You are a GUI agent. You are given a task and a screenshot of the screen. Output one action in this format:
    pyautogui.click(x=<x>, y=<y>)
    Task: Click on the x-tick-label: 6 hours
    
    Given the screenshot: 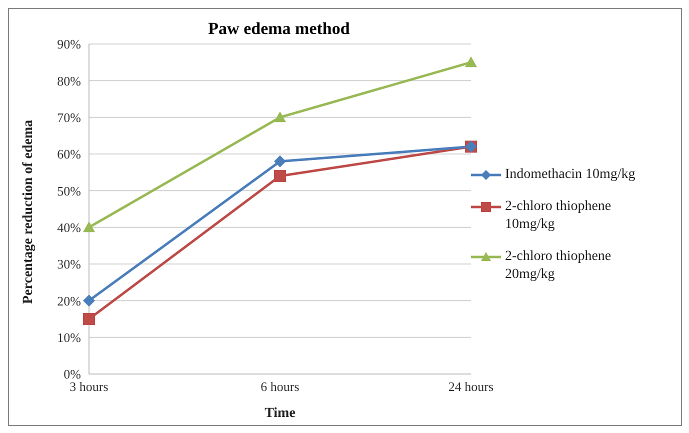 What is the action you would take?
    pyautogui.click(x=280, y=386)
    